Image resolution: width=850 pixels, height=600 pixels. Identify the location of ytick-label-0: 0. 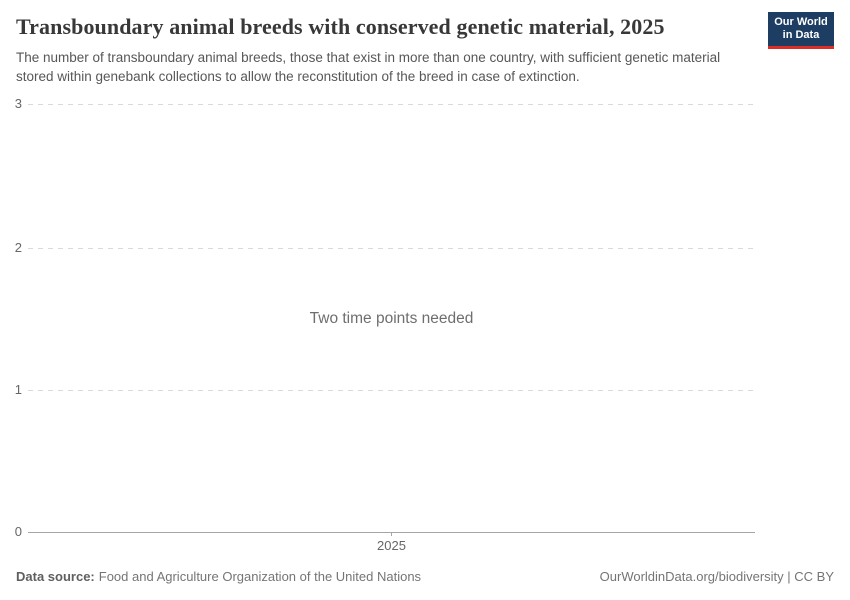
(18, 531).